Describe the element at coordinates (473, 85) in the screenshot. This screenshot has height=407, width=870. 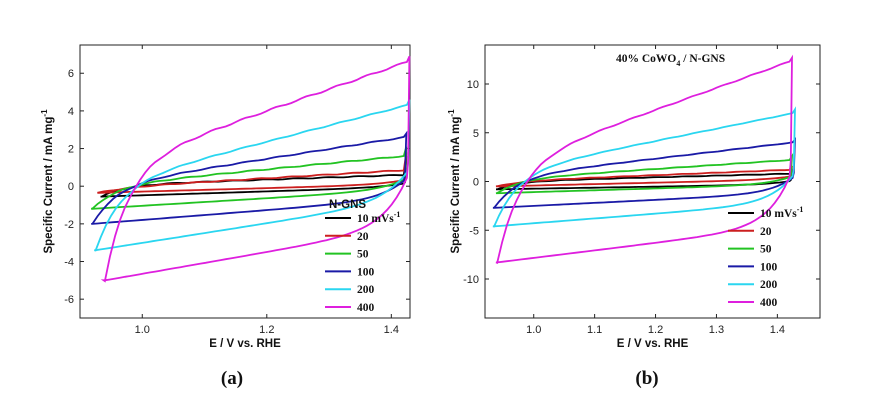
I see `y-tick-label: 10` at that location.